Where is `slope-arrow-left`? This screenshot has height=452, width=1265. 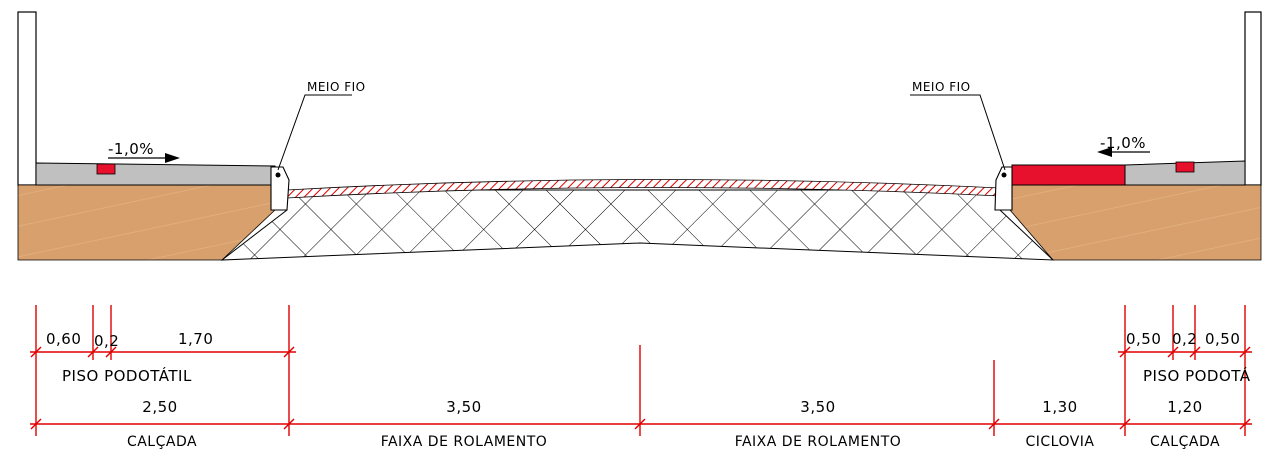 slope-arrow-left is located at coordinates (172, 158).